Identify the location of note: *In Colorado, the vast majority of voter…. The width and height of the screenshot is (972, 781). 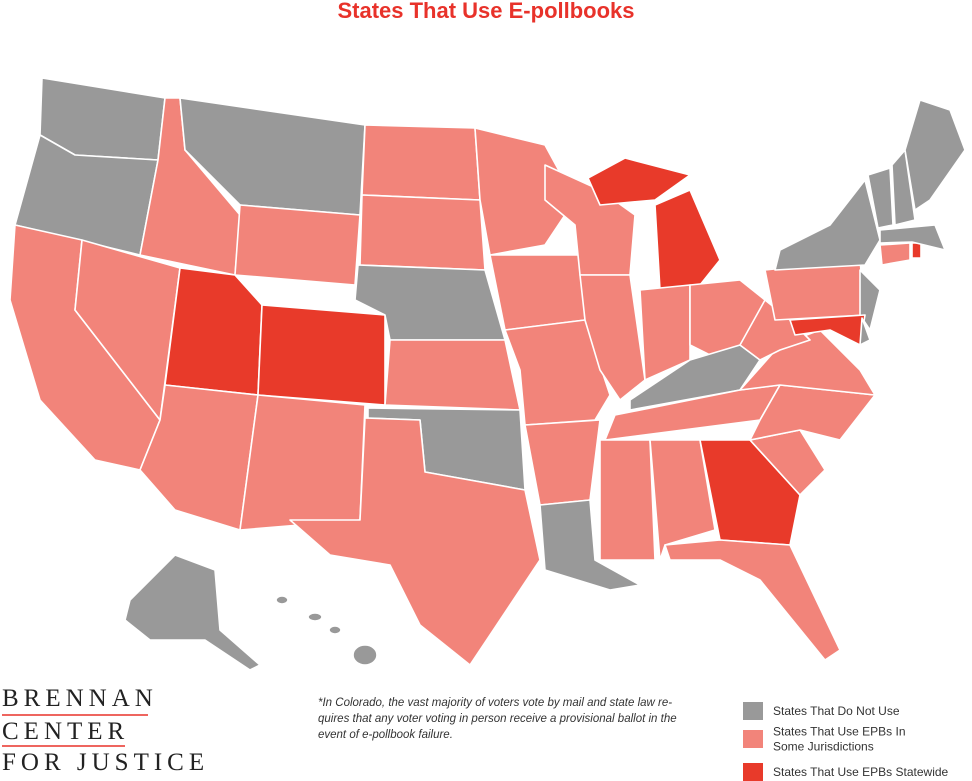
(497, 719).